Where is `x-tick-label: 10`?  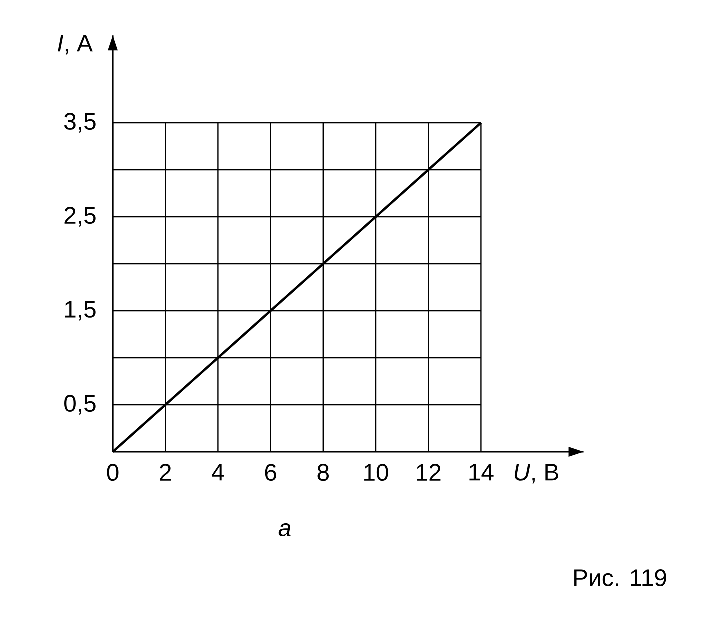
x-tick-label: 10 is located at coordinates (376, 473).